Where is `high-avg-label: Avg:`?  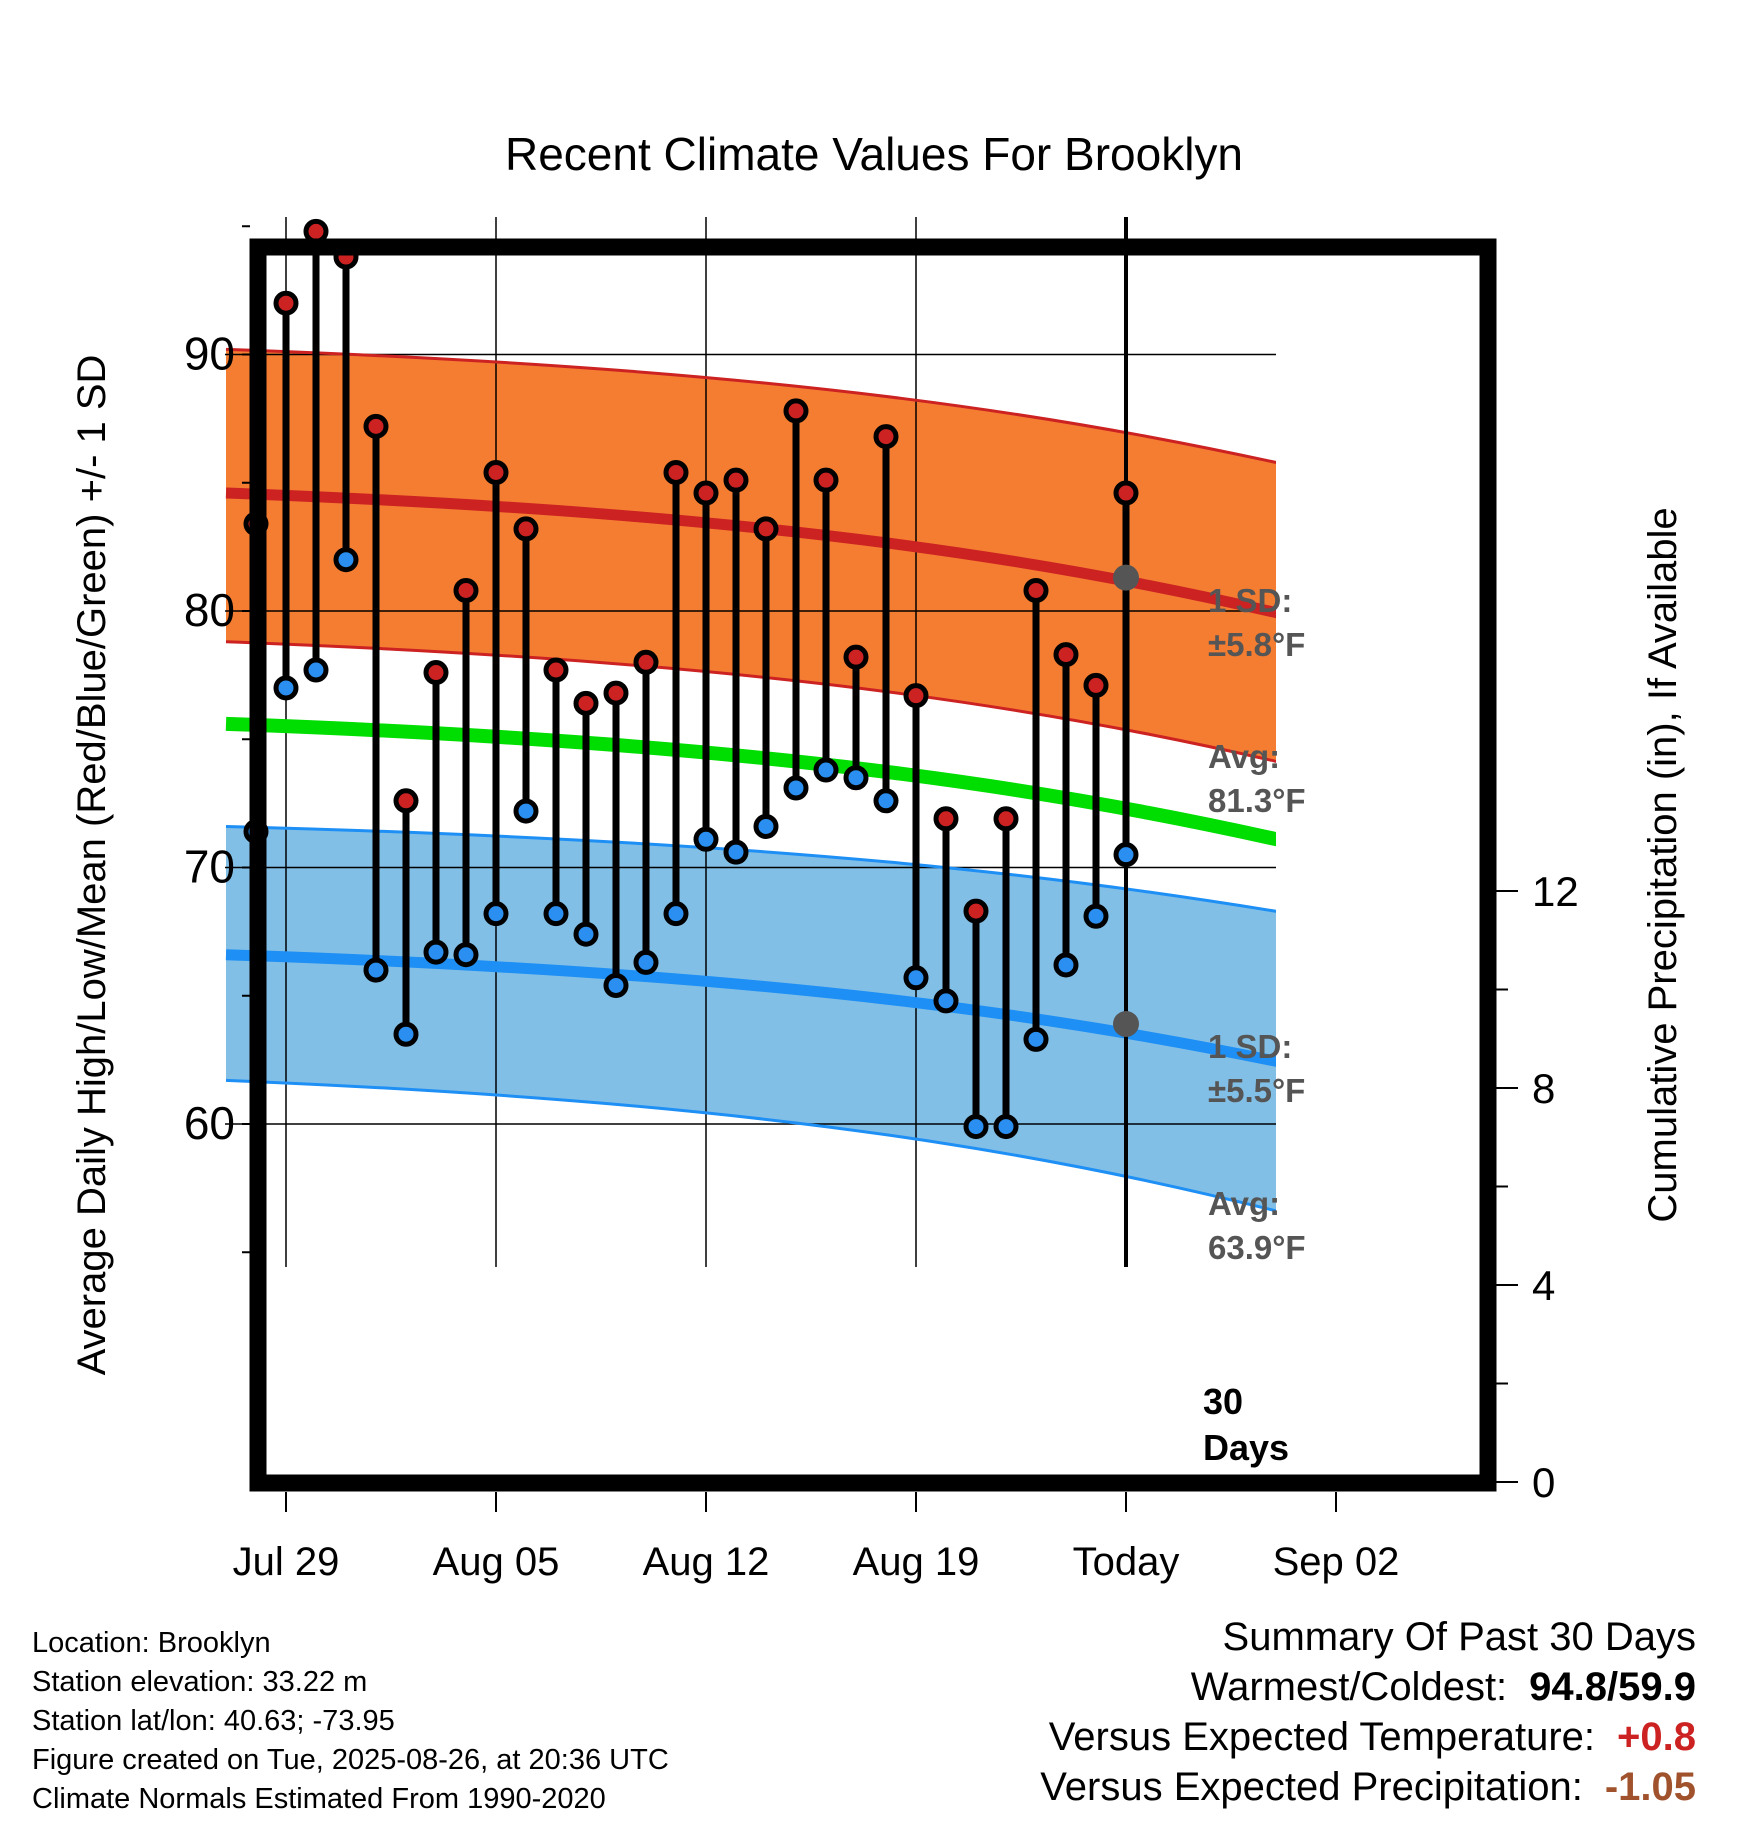 high-avg-label: Avg: is located at coordinates (1244, 756).